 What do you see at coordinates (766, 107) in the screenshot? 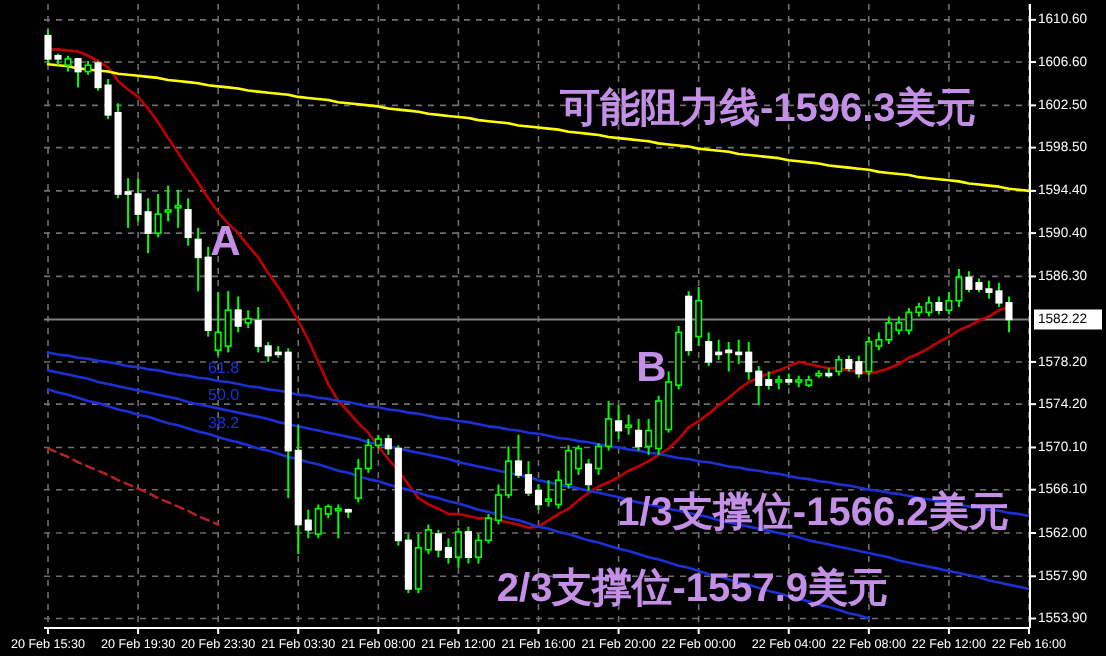
I see `annotation: 可能阻力线-1596.3美元` at bounding box center [766, 107].